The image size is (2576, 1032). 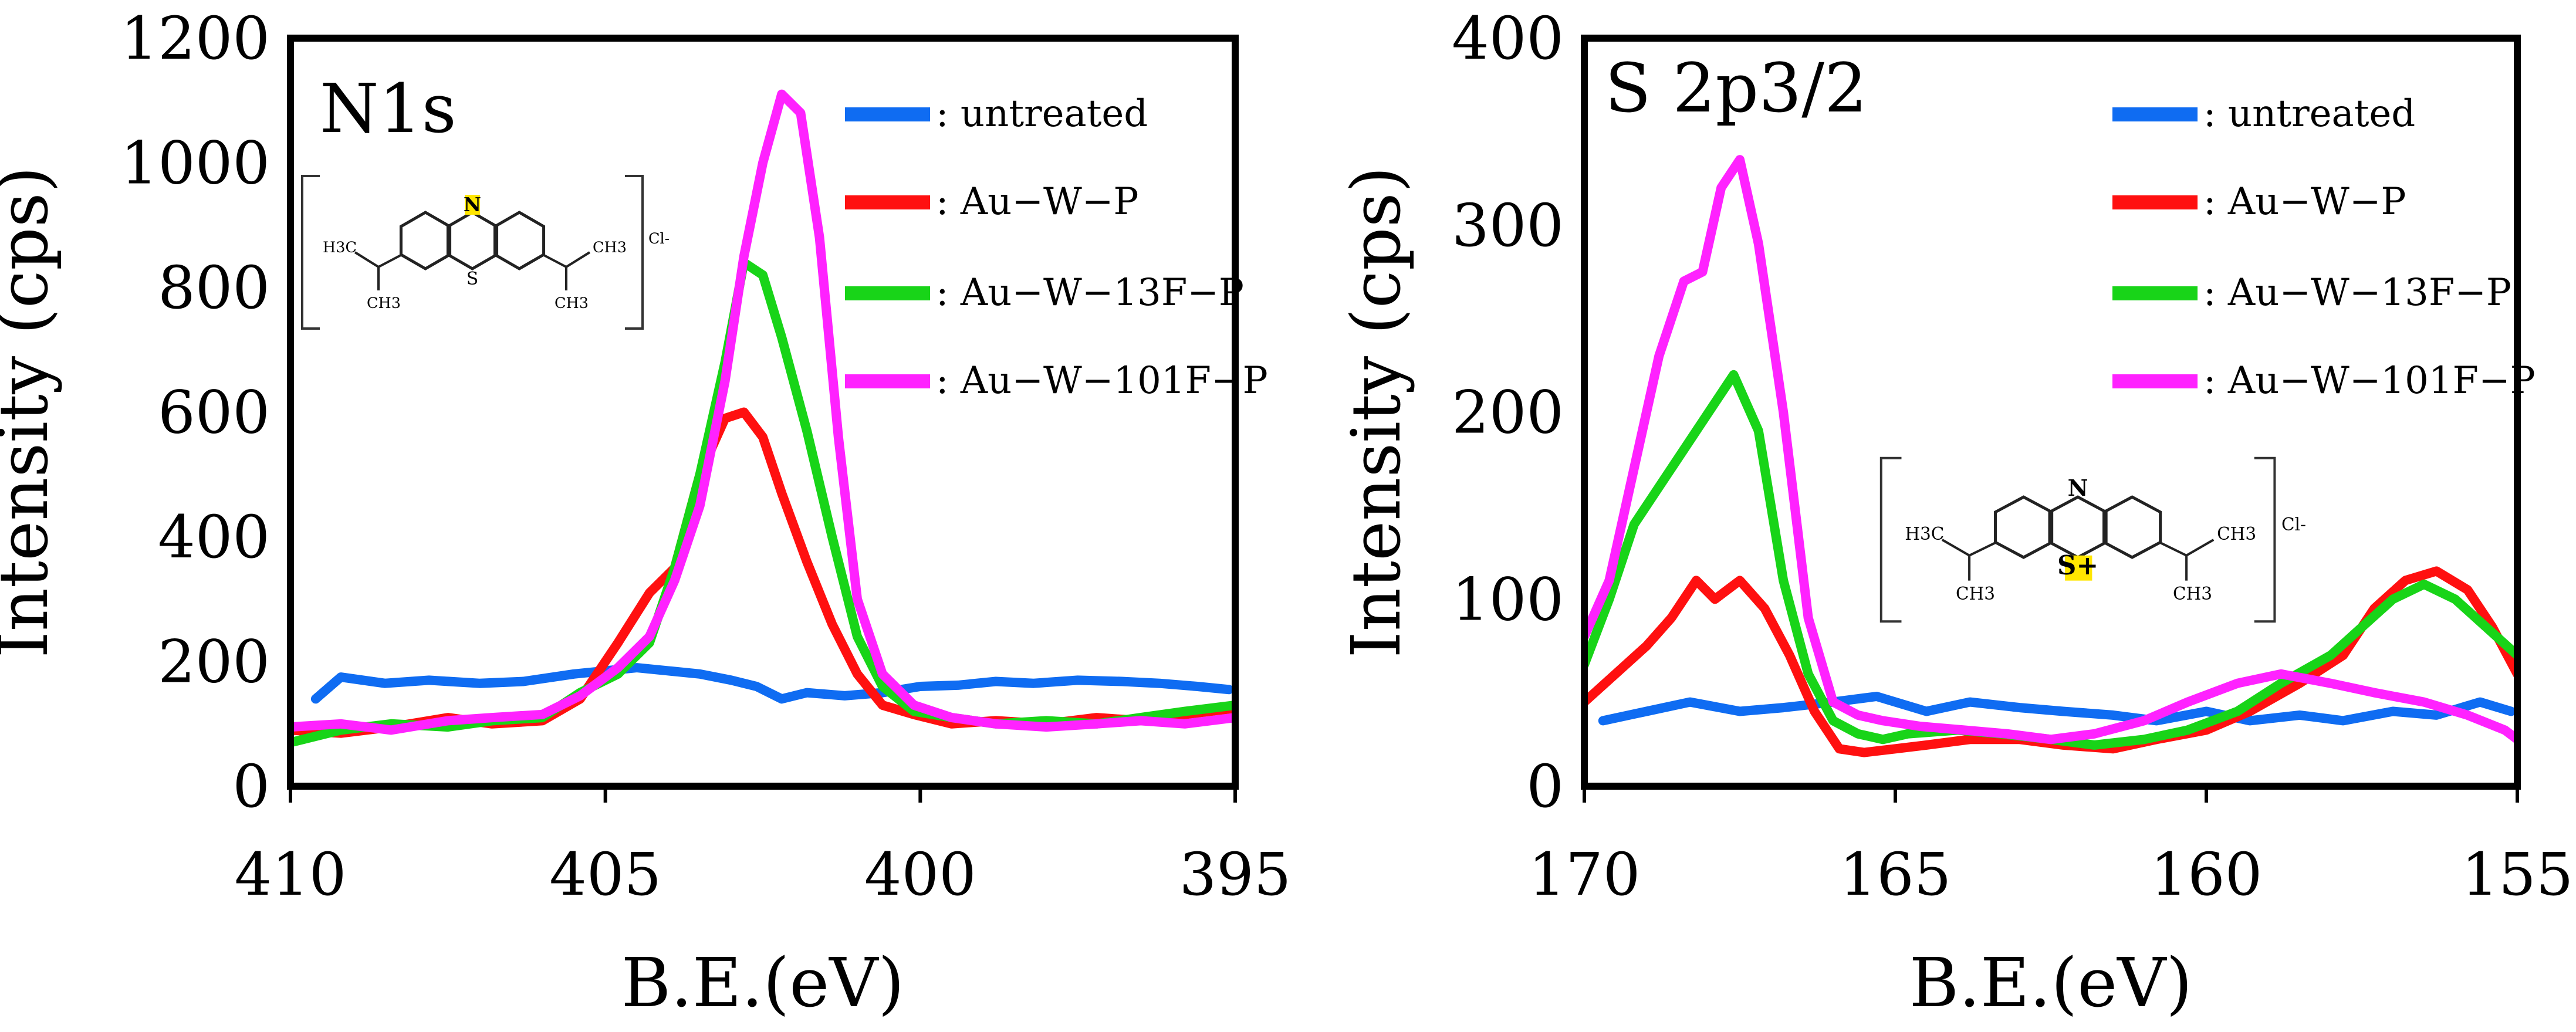 I want to click on molecule-highlight-s, so click(x=2078, y=568).